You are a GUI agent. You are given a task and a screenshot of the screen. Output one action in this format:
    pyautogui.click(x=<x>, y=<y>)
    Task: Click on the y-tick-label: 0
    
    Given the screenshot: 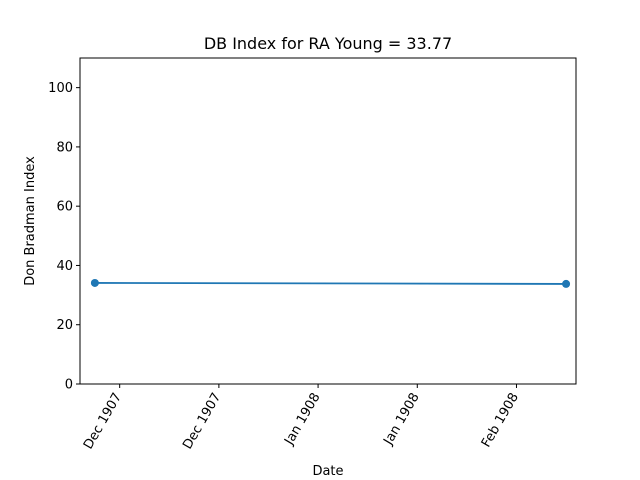 What is the action you would take?
    pyautogui.click(x=69, y=385)
    